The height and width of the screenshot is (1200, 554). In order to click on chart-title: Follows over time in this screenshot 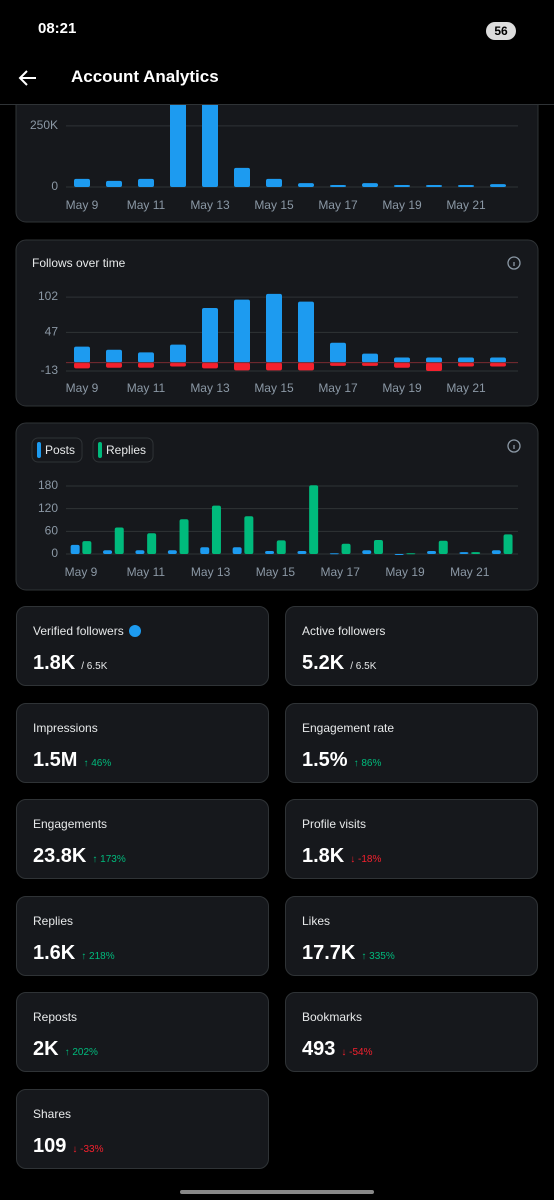, I will do `click(79, 263)`.